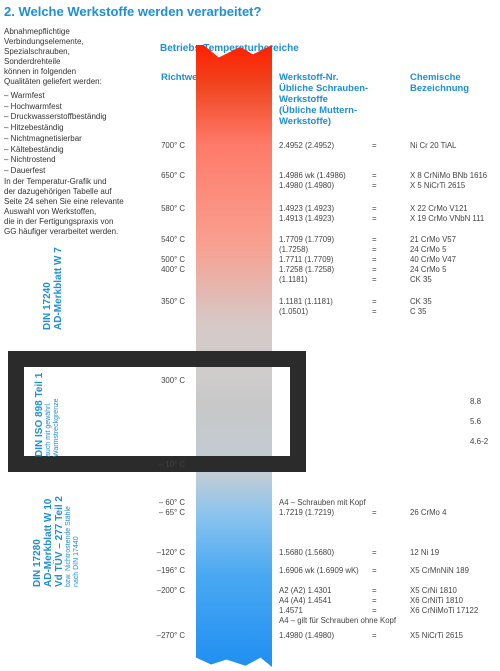  What do you see at coordinates (59, 221) in the screenshot?
I see `intro2-line: die in der Fertigungspraxis von` at bounding box center [59, 221].